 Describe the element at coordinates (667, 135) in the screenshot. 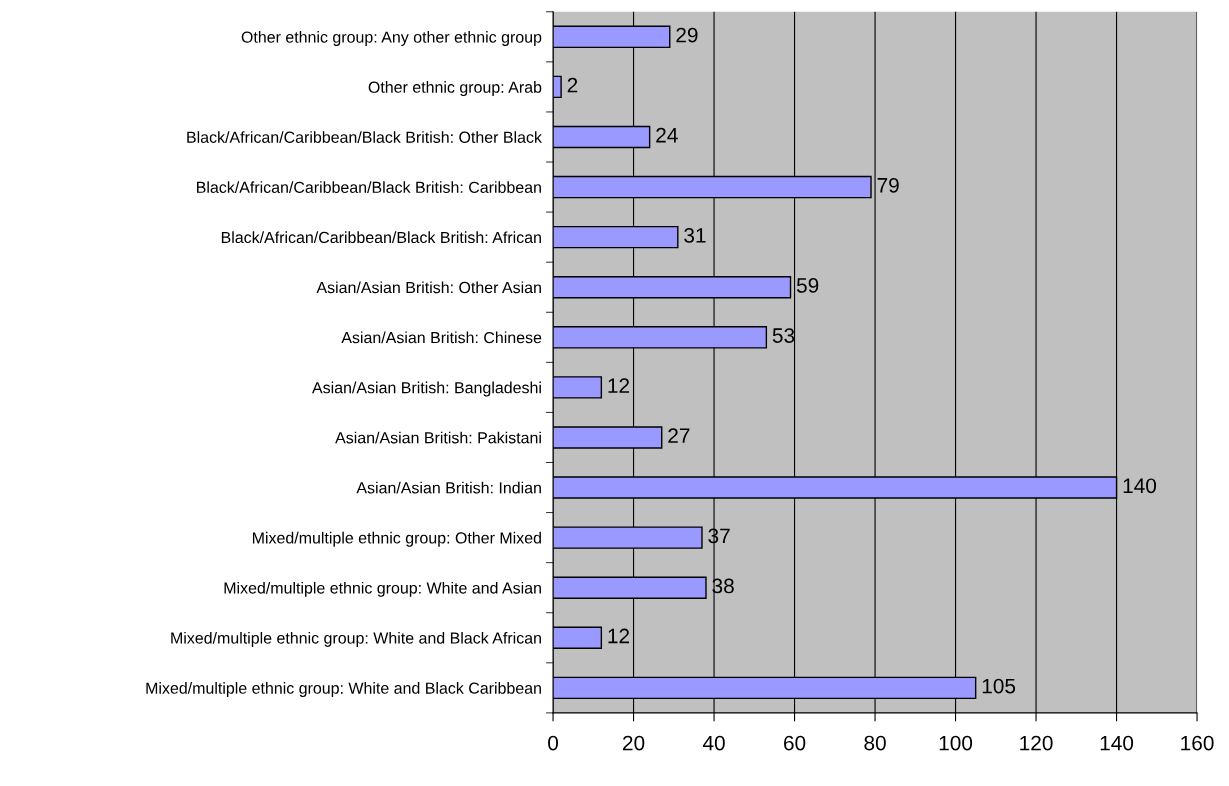

I see `data-label: 24` at that location.